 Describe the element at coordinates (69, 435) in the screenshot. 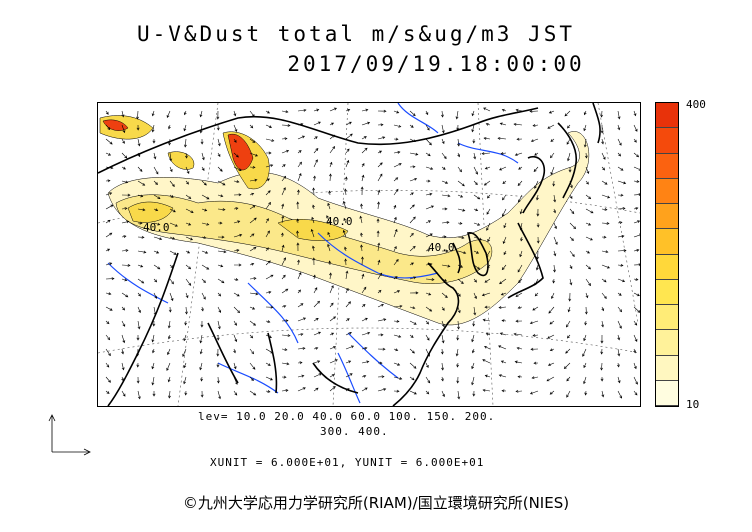

I see `reference-vector-icon` at that location.